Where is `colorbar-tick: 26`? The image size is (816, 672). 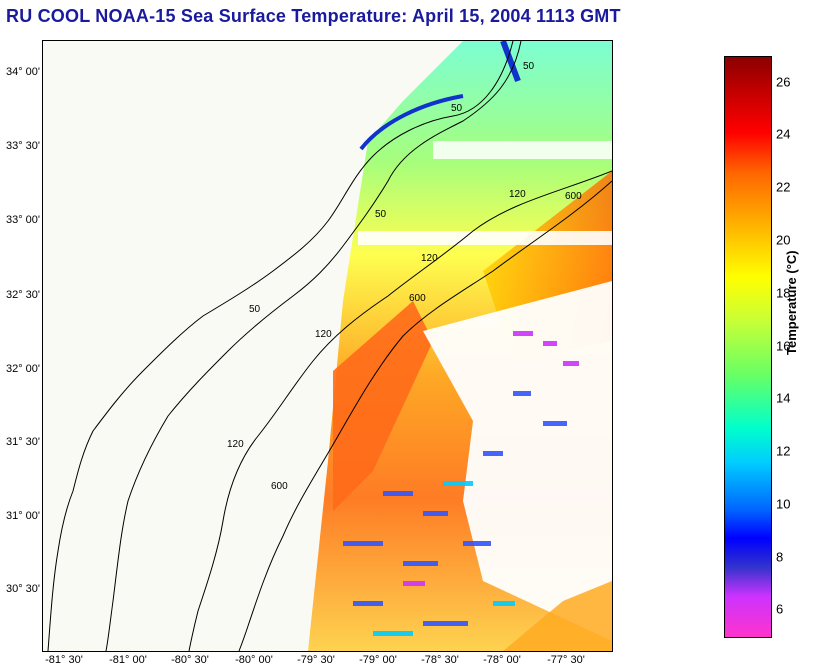 colorbar-tick: 26 is located at coordinates (783, 82).